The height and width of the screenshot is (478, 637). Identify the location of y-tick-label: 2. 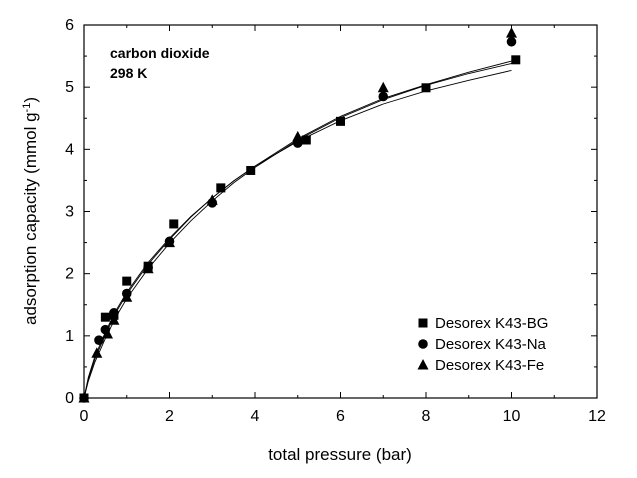
(69, 274).